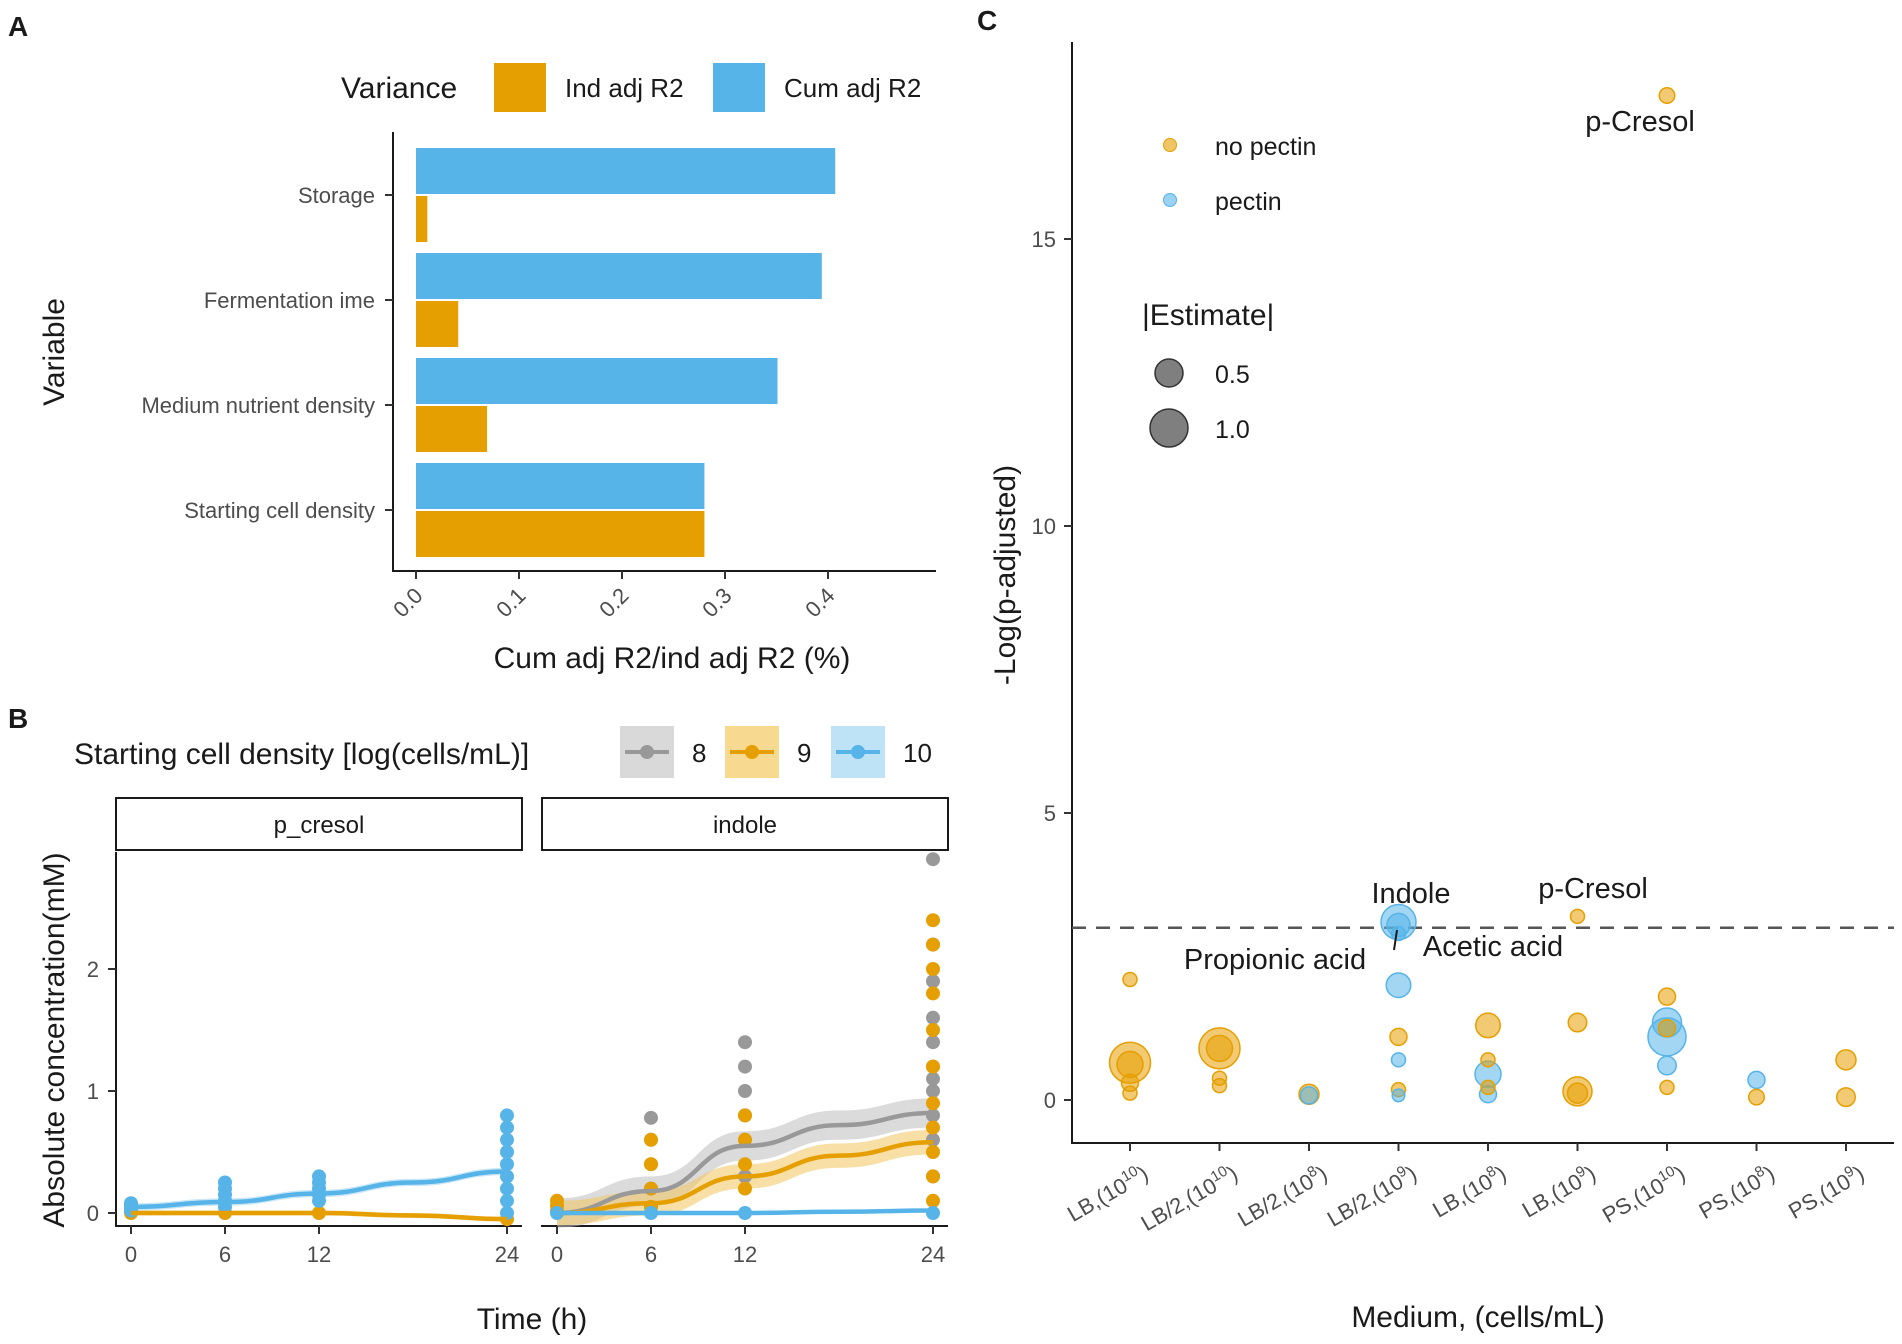 This screenshot has width=1902, height=1344. Describe the element at coordinates (18, 26) in the screenshot. I see `panel-label-a: A` at that location.